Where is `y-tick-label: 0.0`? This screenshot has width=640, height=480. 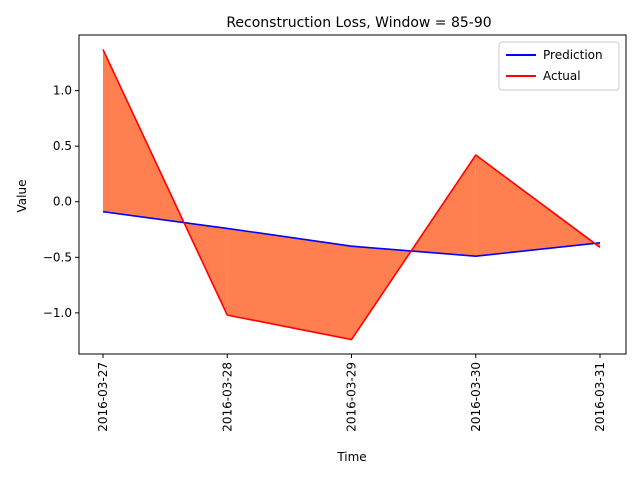 y-tick-label: 0.0 is located at coordinates (62, 202).